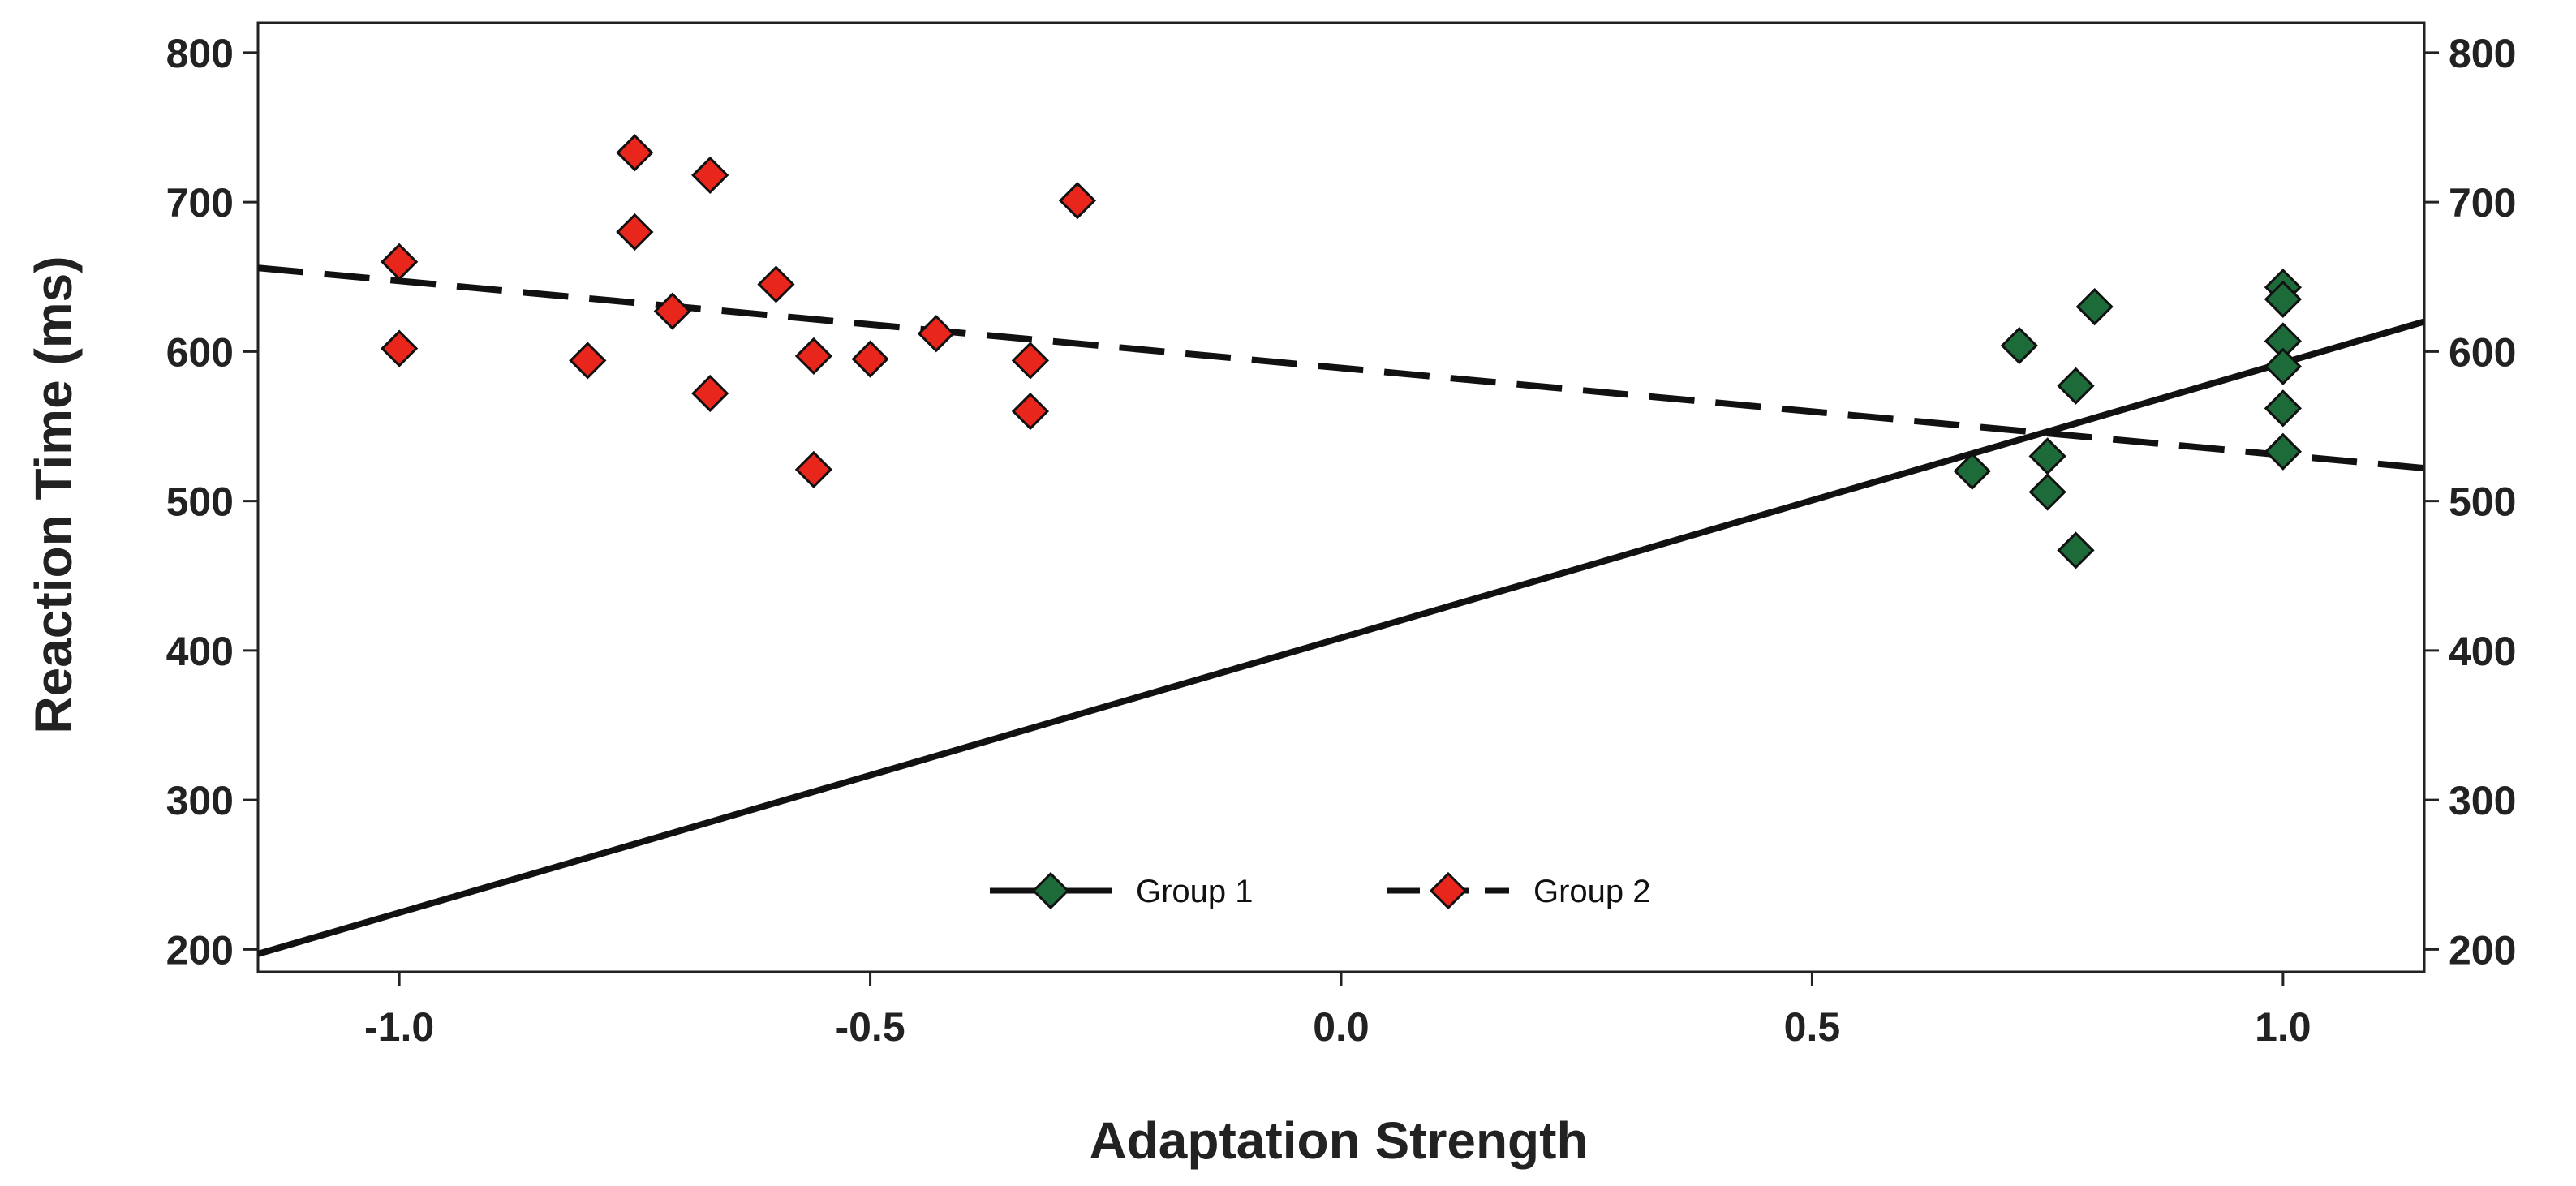 Image resolution: width=2576 pixels, height=1186 pixels. I want to click on y-tick-label-left: 400, so click(200, 651).